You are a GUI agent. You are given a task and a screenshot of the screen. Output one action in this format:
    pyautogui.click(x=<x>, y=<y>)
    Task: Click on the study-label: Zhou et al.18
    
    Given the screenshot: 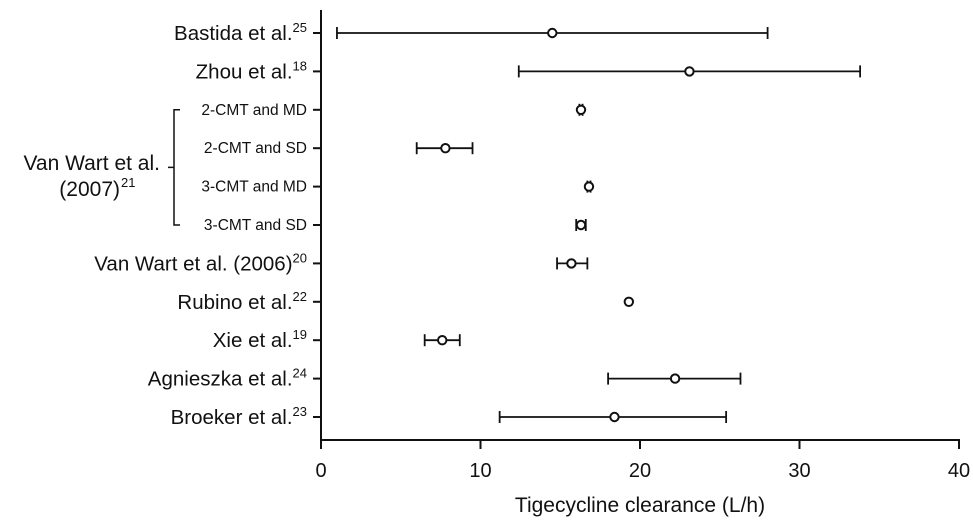 What is the action you would take?
    pyautogui.click(x=251, y=70)
    